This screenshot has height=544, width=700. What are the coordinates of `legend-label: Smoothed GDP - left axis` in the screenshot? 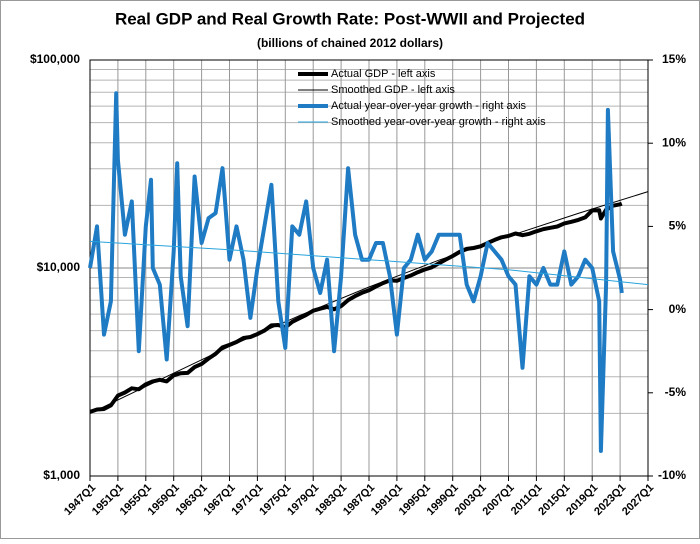 It's located at (393, 90).